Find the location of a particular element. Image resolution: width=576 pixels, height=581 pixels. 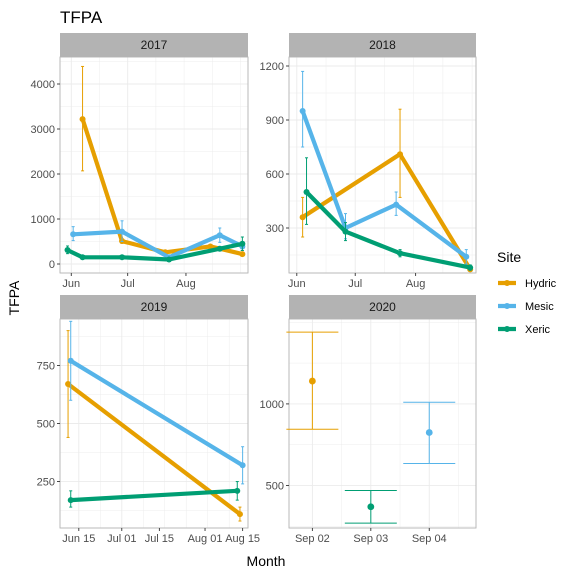

panel-strip-label: 2018 is located at coordinates (382, 45).